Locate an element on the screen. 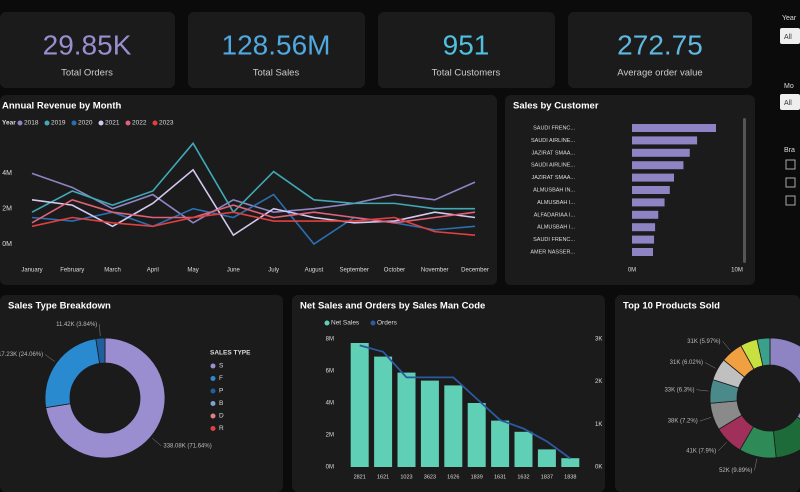 This screenshot has width=800, height=492. legend-label: 2018 is located at coordinates (31, 123).